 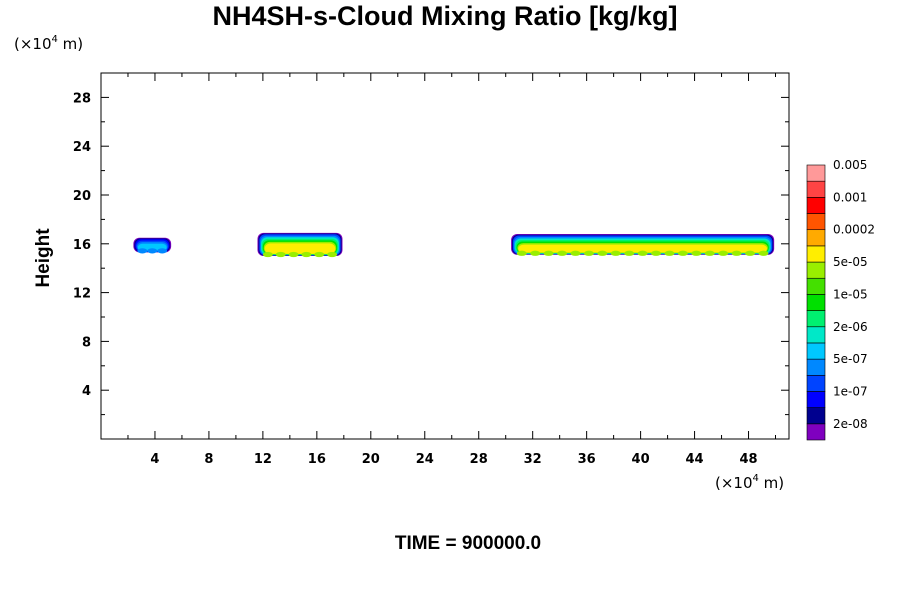 I want to click on colorbar-label: 1e-05, so click(x=850, y=294).